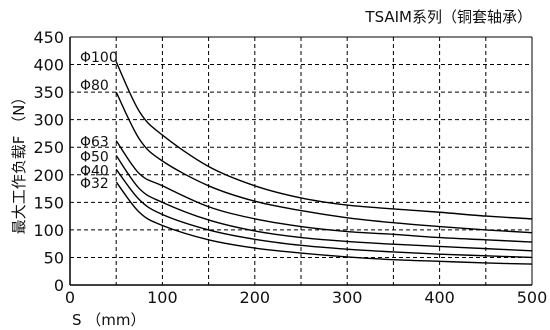 Image resolution: width=550 pixels, height=330 pixels. I want to click on y-tick-label: 400, so click(48, 65).